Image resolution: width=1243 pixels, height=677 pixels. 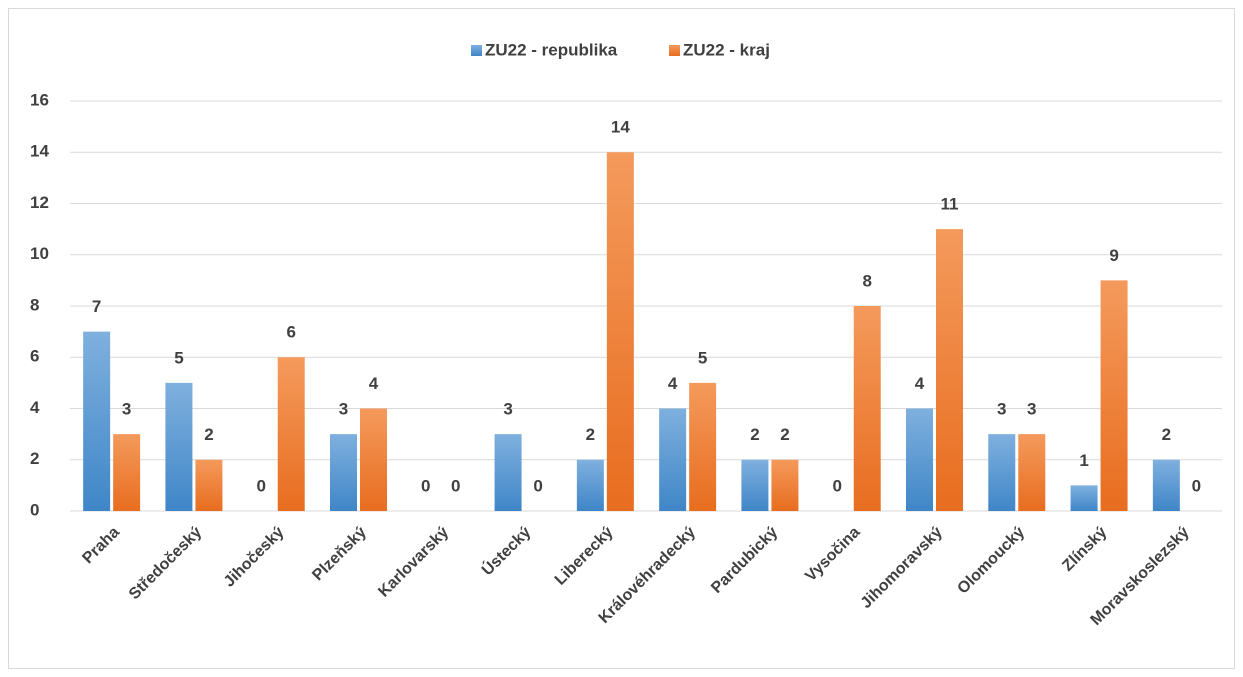 I want to click on y-tick-label: 8, so click(x=34, y=304).